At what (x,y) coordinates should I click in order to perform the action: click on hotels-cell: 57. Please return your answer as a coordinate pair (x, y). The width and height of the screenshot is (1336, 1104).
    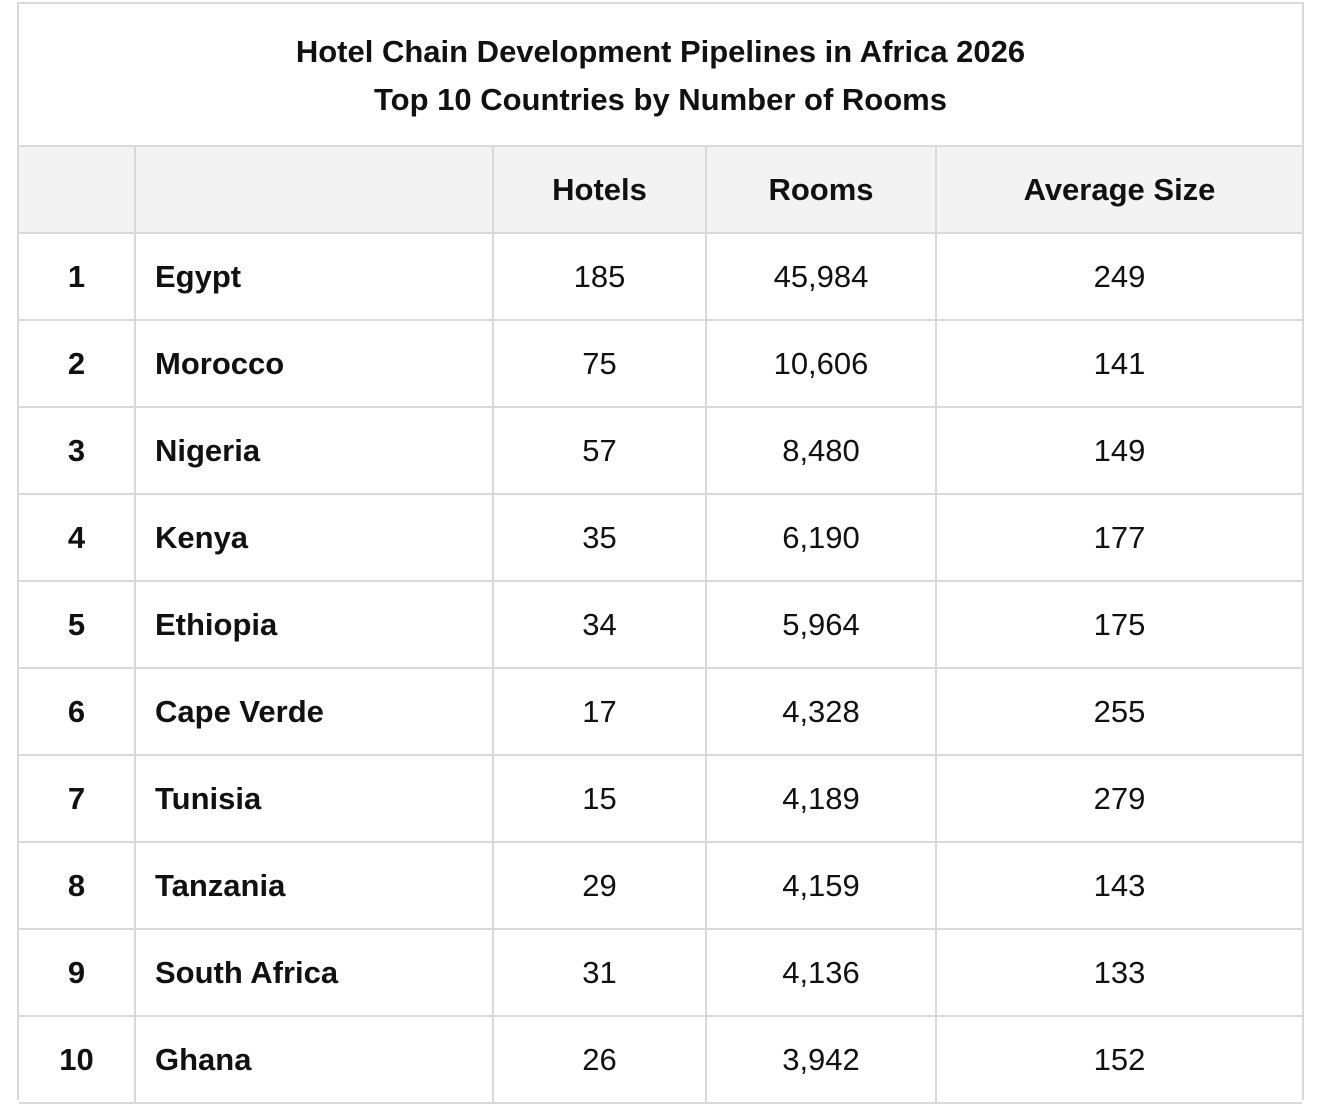
    Looking at the image, I should click on (600, 451).